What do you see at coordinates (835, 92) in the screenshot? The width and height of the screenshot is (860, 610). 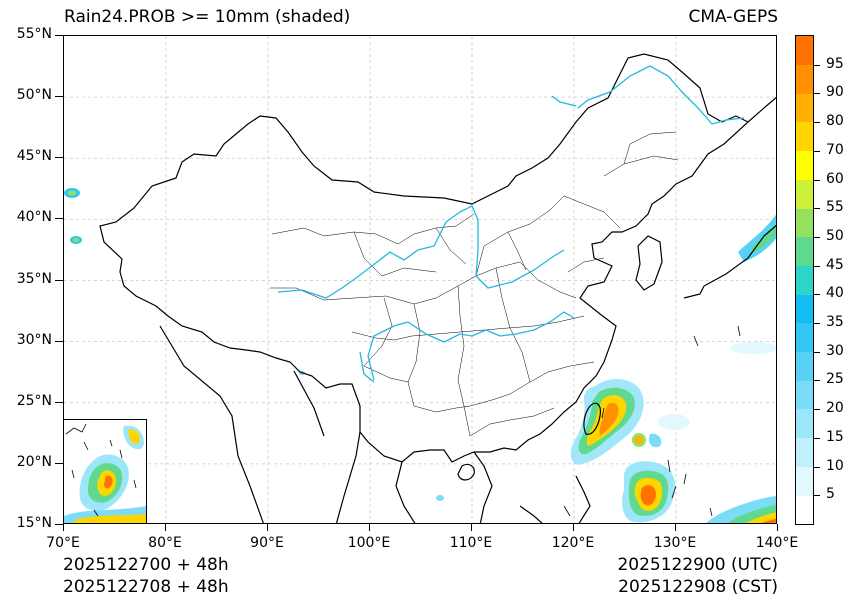 I see `colorbar-tick-label: 90` at bounding box center [835, 92].